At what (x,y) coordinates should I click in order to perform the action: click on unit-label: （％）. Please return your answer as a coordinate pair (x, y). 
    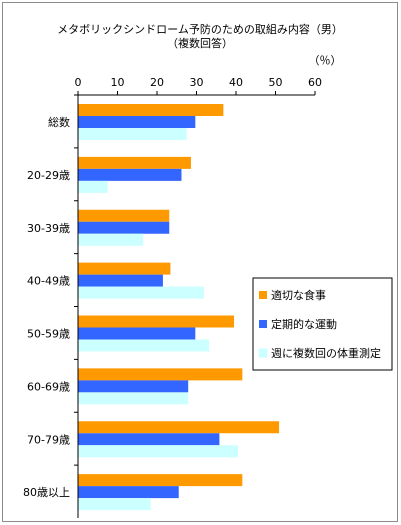
    Looking at the image, I should click on (325, 60).